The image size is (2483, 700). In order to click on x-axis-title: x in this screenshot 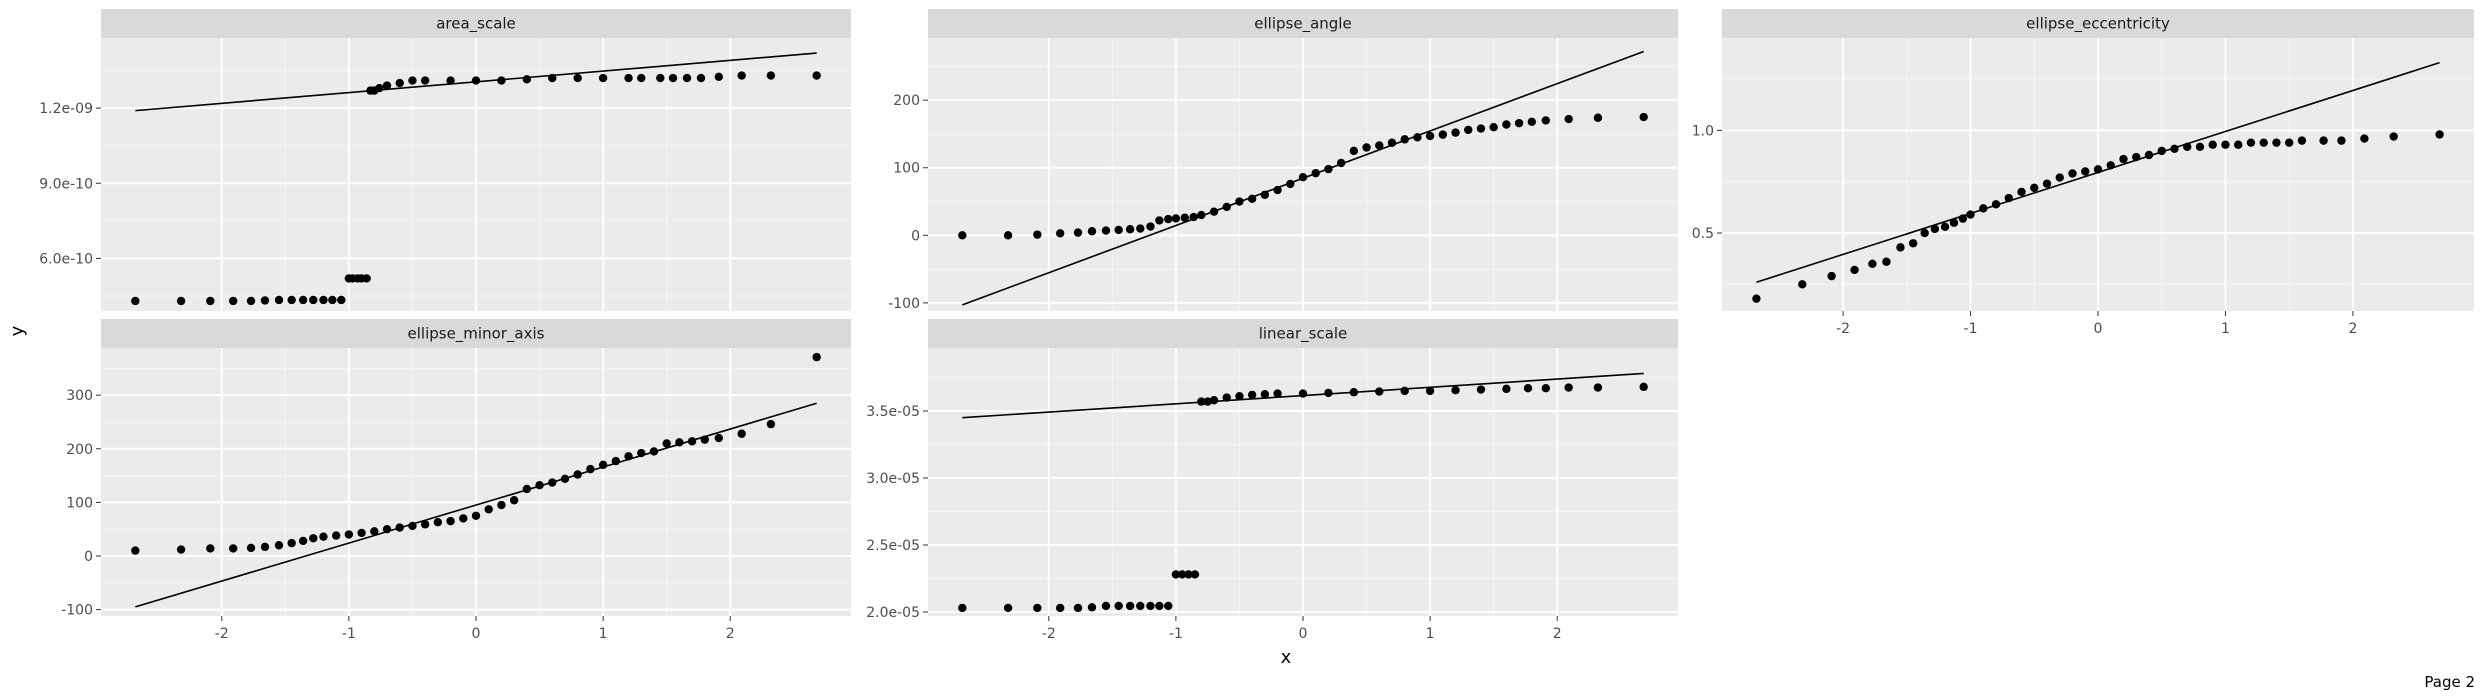, I will do `click(1286, 657)`.